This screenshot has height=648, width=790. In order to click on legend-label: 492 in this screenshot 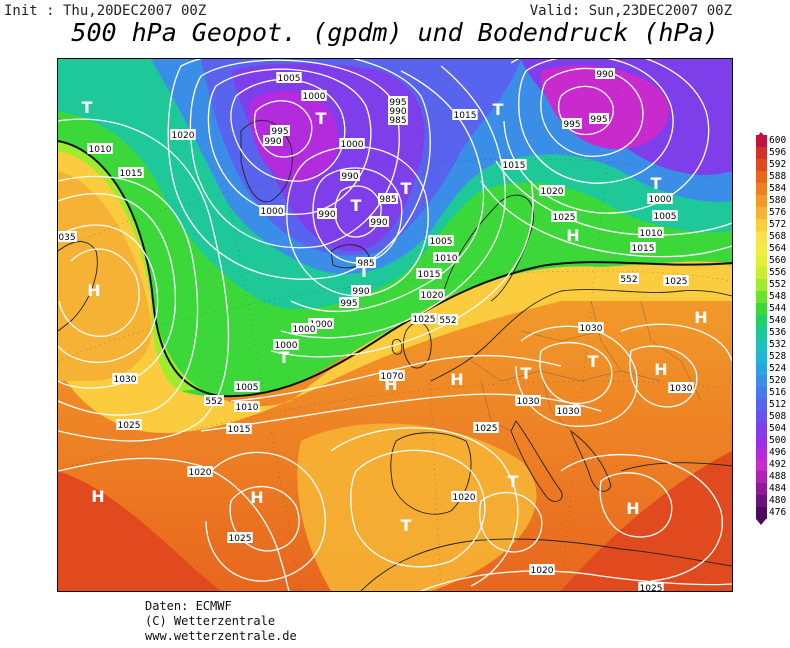, I will do `click(778, 464)`.